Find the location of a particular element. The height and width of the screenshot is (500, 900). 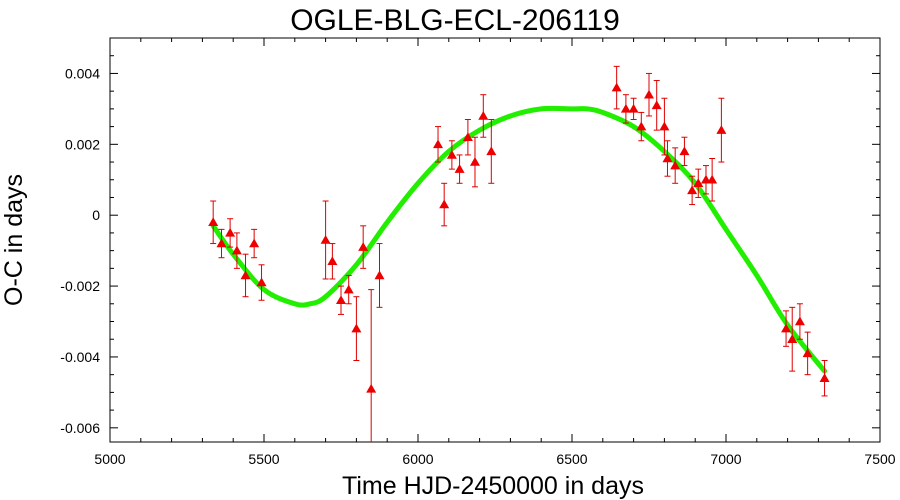

x-tick-label: 7000 is located at coordinates (725, 459).